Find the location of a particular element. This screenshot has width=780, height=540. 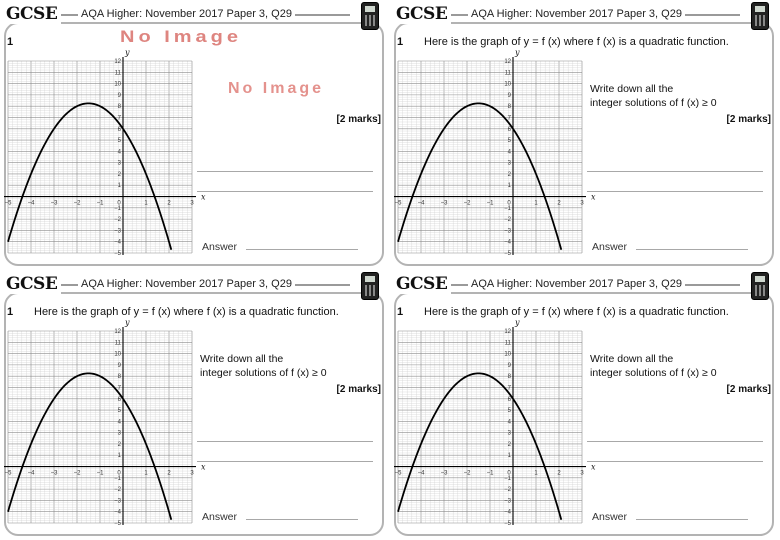

y-tick-label: −3 is located at coordinates (118, 501).